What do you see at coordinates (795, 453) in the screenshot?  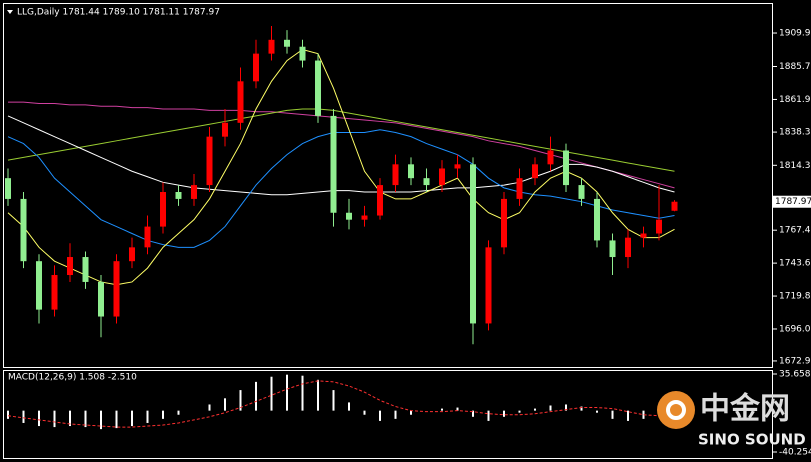 I see `y-tick-label: -40.254` at bounding box center [795, 453].